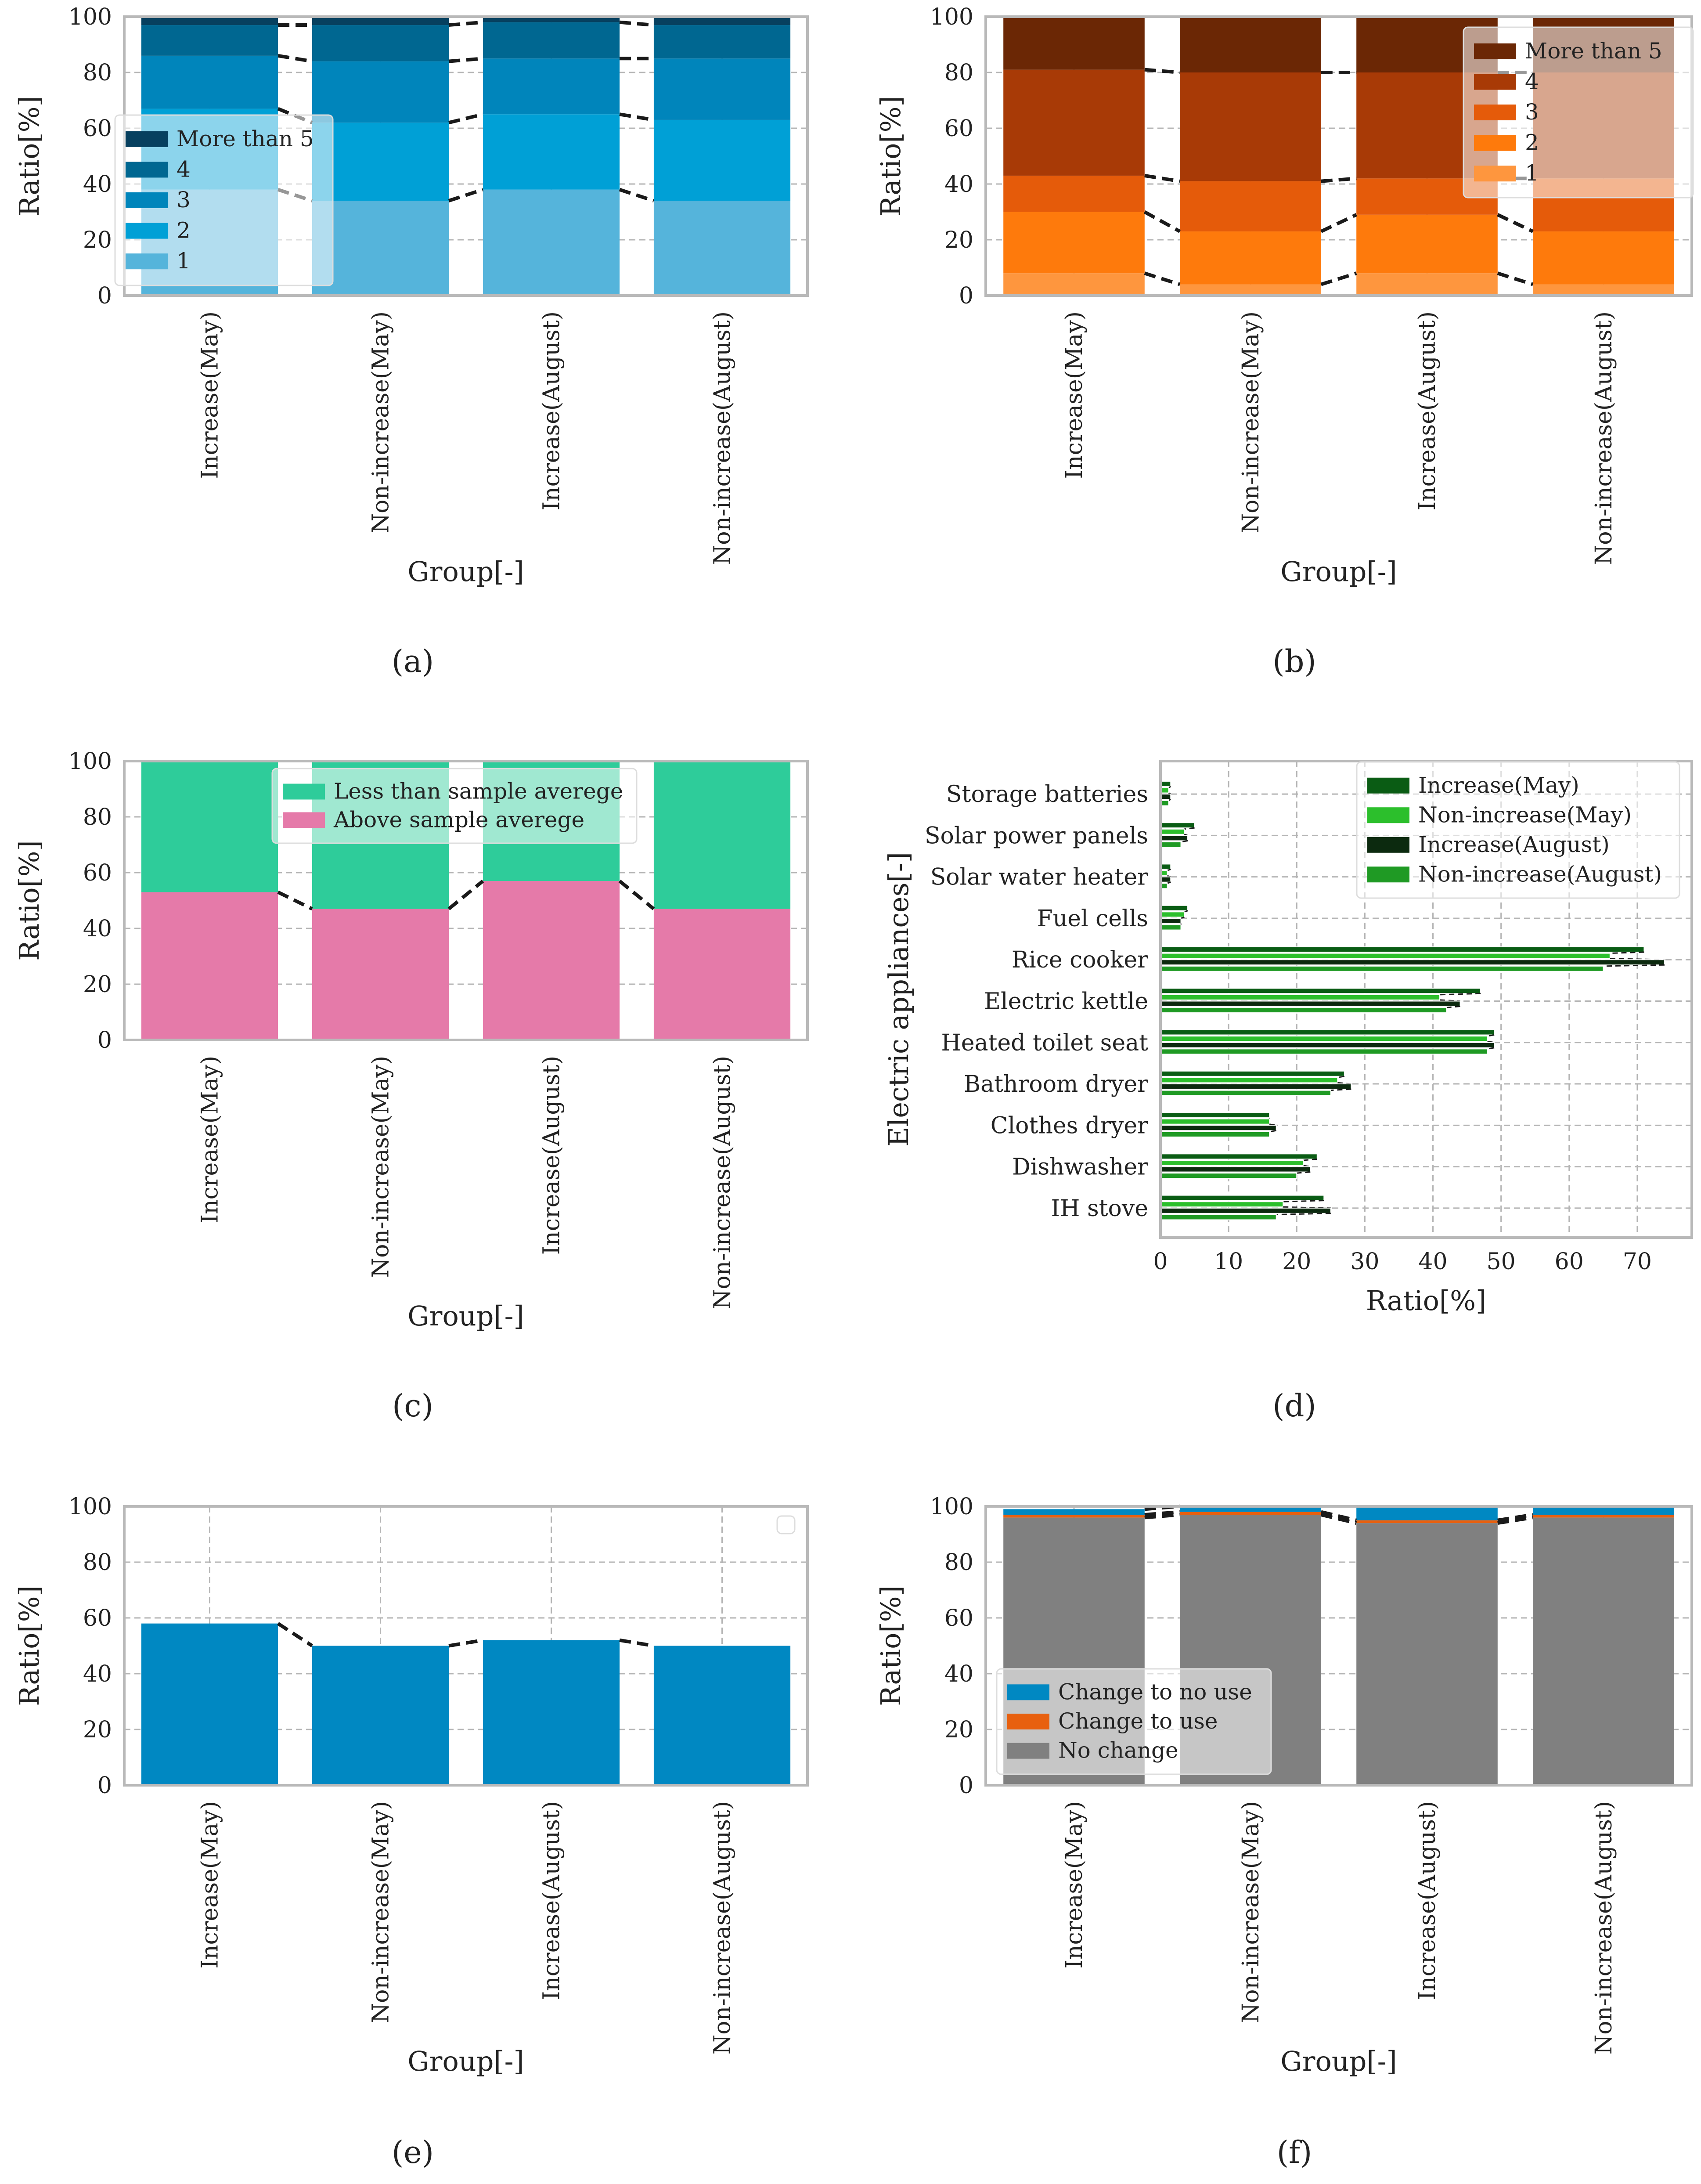 This screenshot has height=2184, width=1701. I want to click on legend-label: 3, so click(184, 200).